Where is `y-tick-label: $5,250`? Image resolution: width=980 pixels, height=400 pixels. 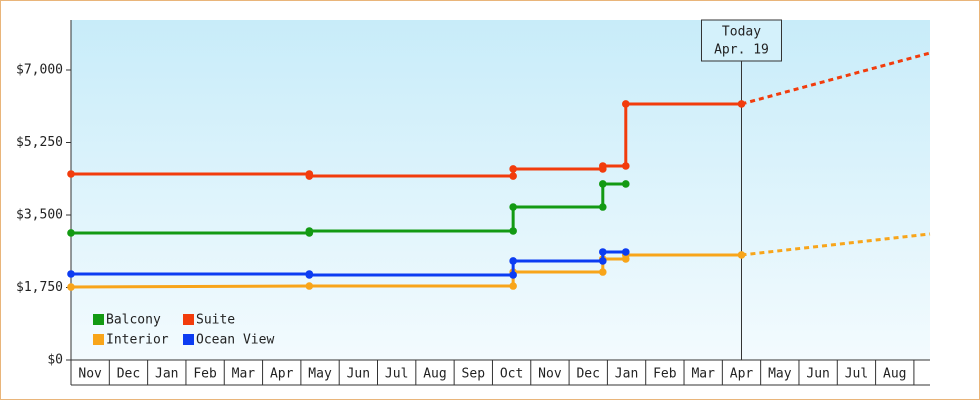 y-tick-label: $5,250 is located at coordinates (39, 142).